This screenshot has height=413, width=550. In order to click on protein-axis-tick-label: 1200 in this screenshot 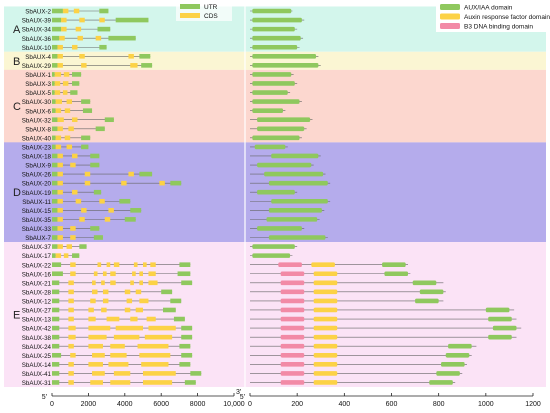, I will do `click(533, 404)`.